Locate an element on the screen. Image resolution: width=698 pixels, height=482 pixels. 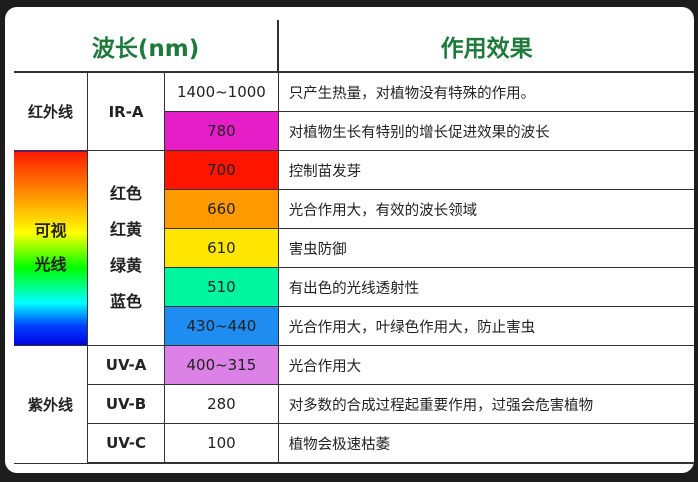
effect-cell: 对植物生长有特别的增长促进效果的波长 is located at coordinates (485, 131).